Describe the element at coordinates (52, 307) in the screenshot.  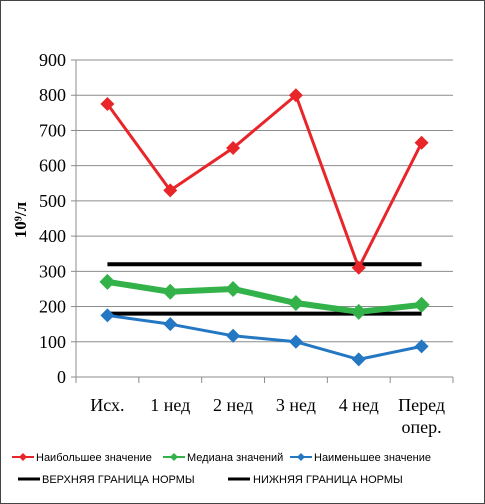
I see `y-tick-label: 200` at that location.